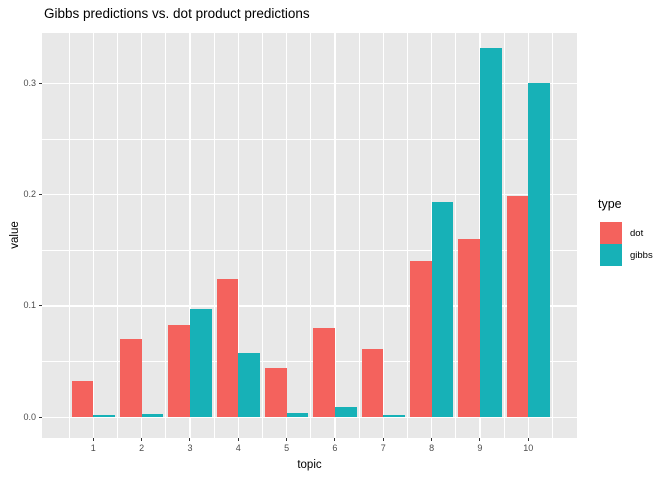 This screenshot has height=480, width=672. Describe the element at coordinates (29, 194) in the screenshot. I see `y-tick-label: 0.2` at that location.